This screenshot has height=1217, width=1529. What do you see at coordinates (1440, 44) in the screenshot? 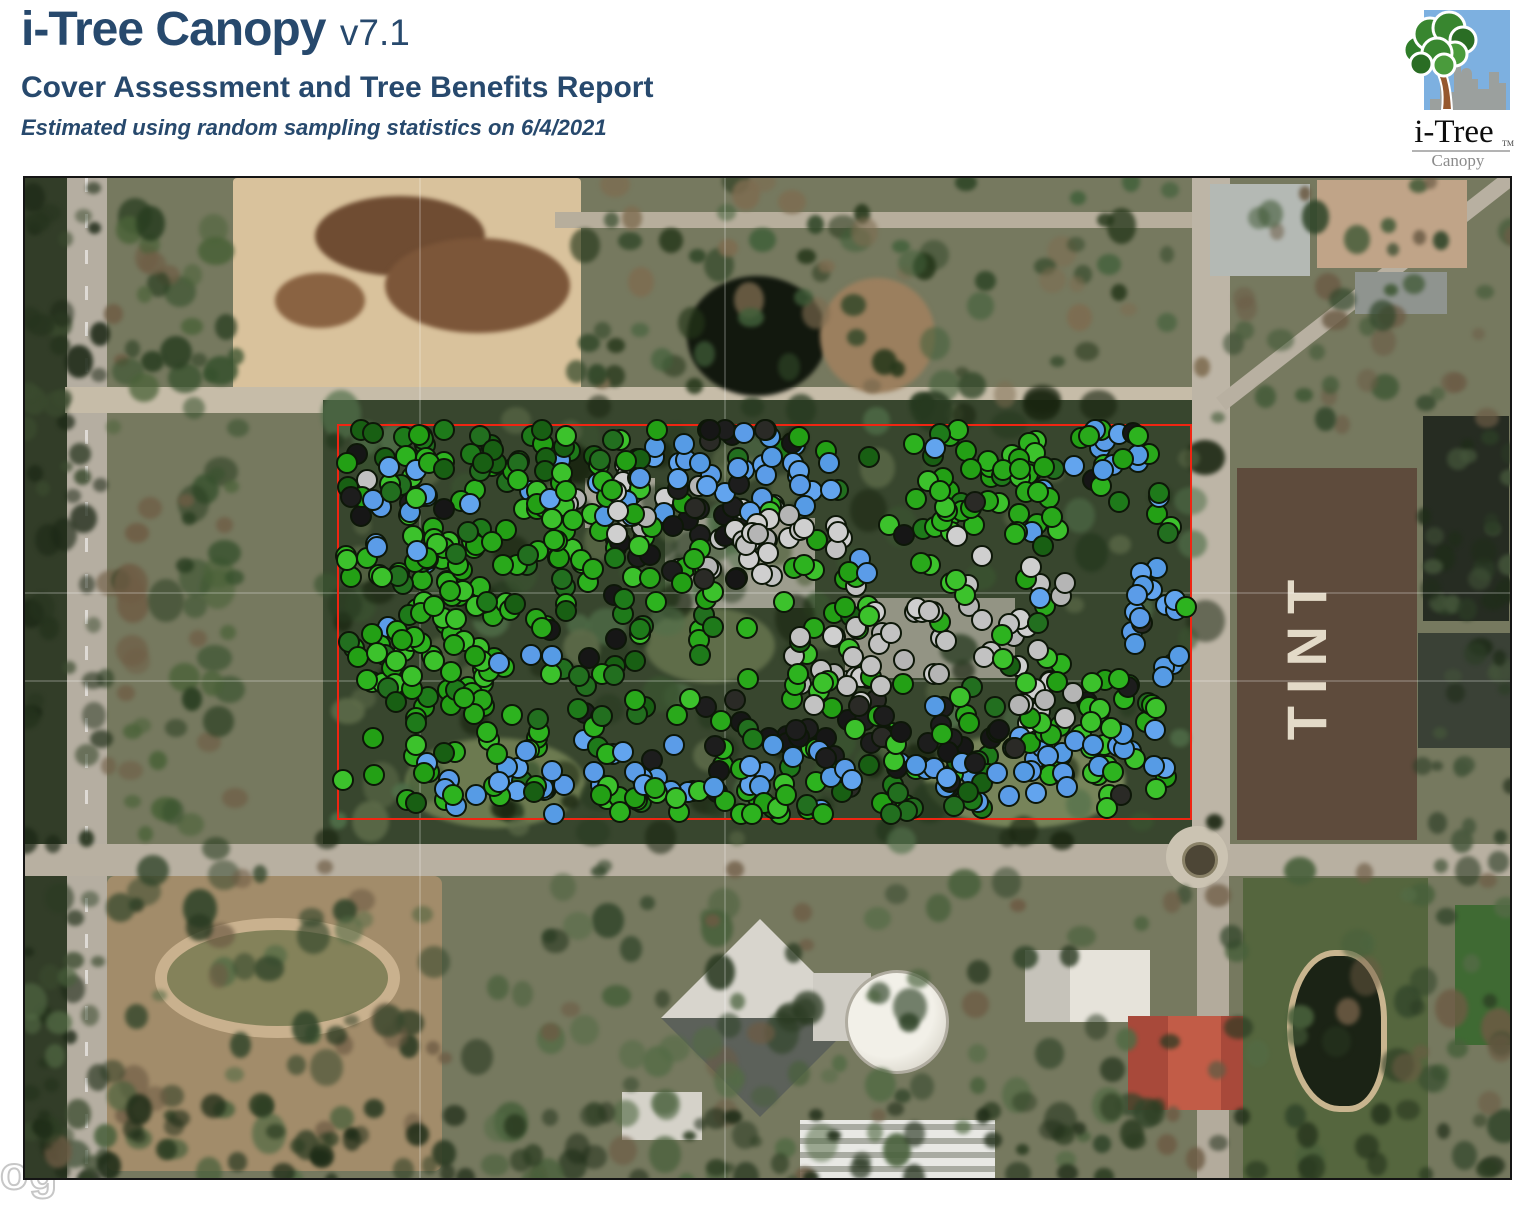
I see `logo-tree-canopy` at bounding box center [1440, 44].